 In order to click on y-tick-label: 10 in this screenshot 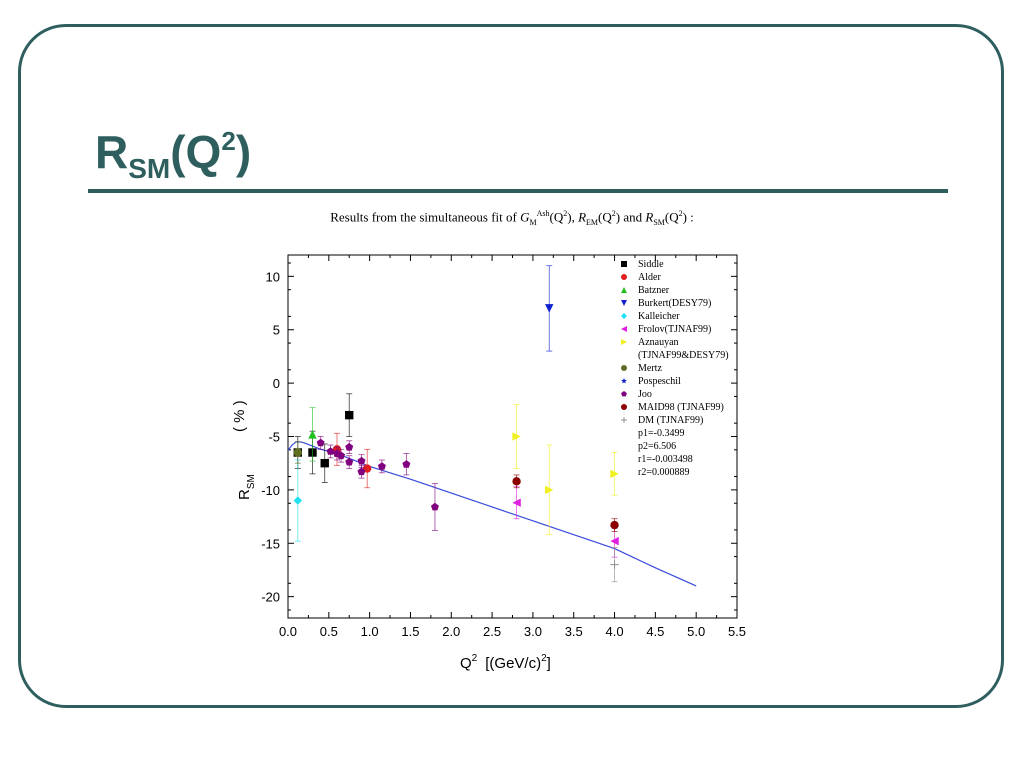, I will do `click(273, 276)`.